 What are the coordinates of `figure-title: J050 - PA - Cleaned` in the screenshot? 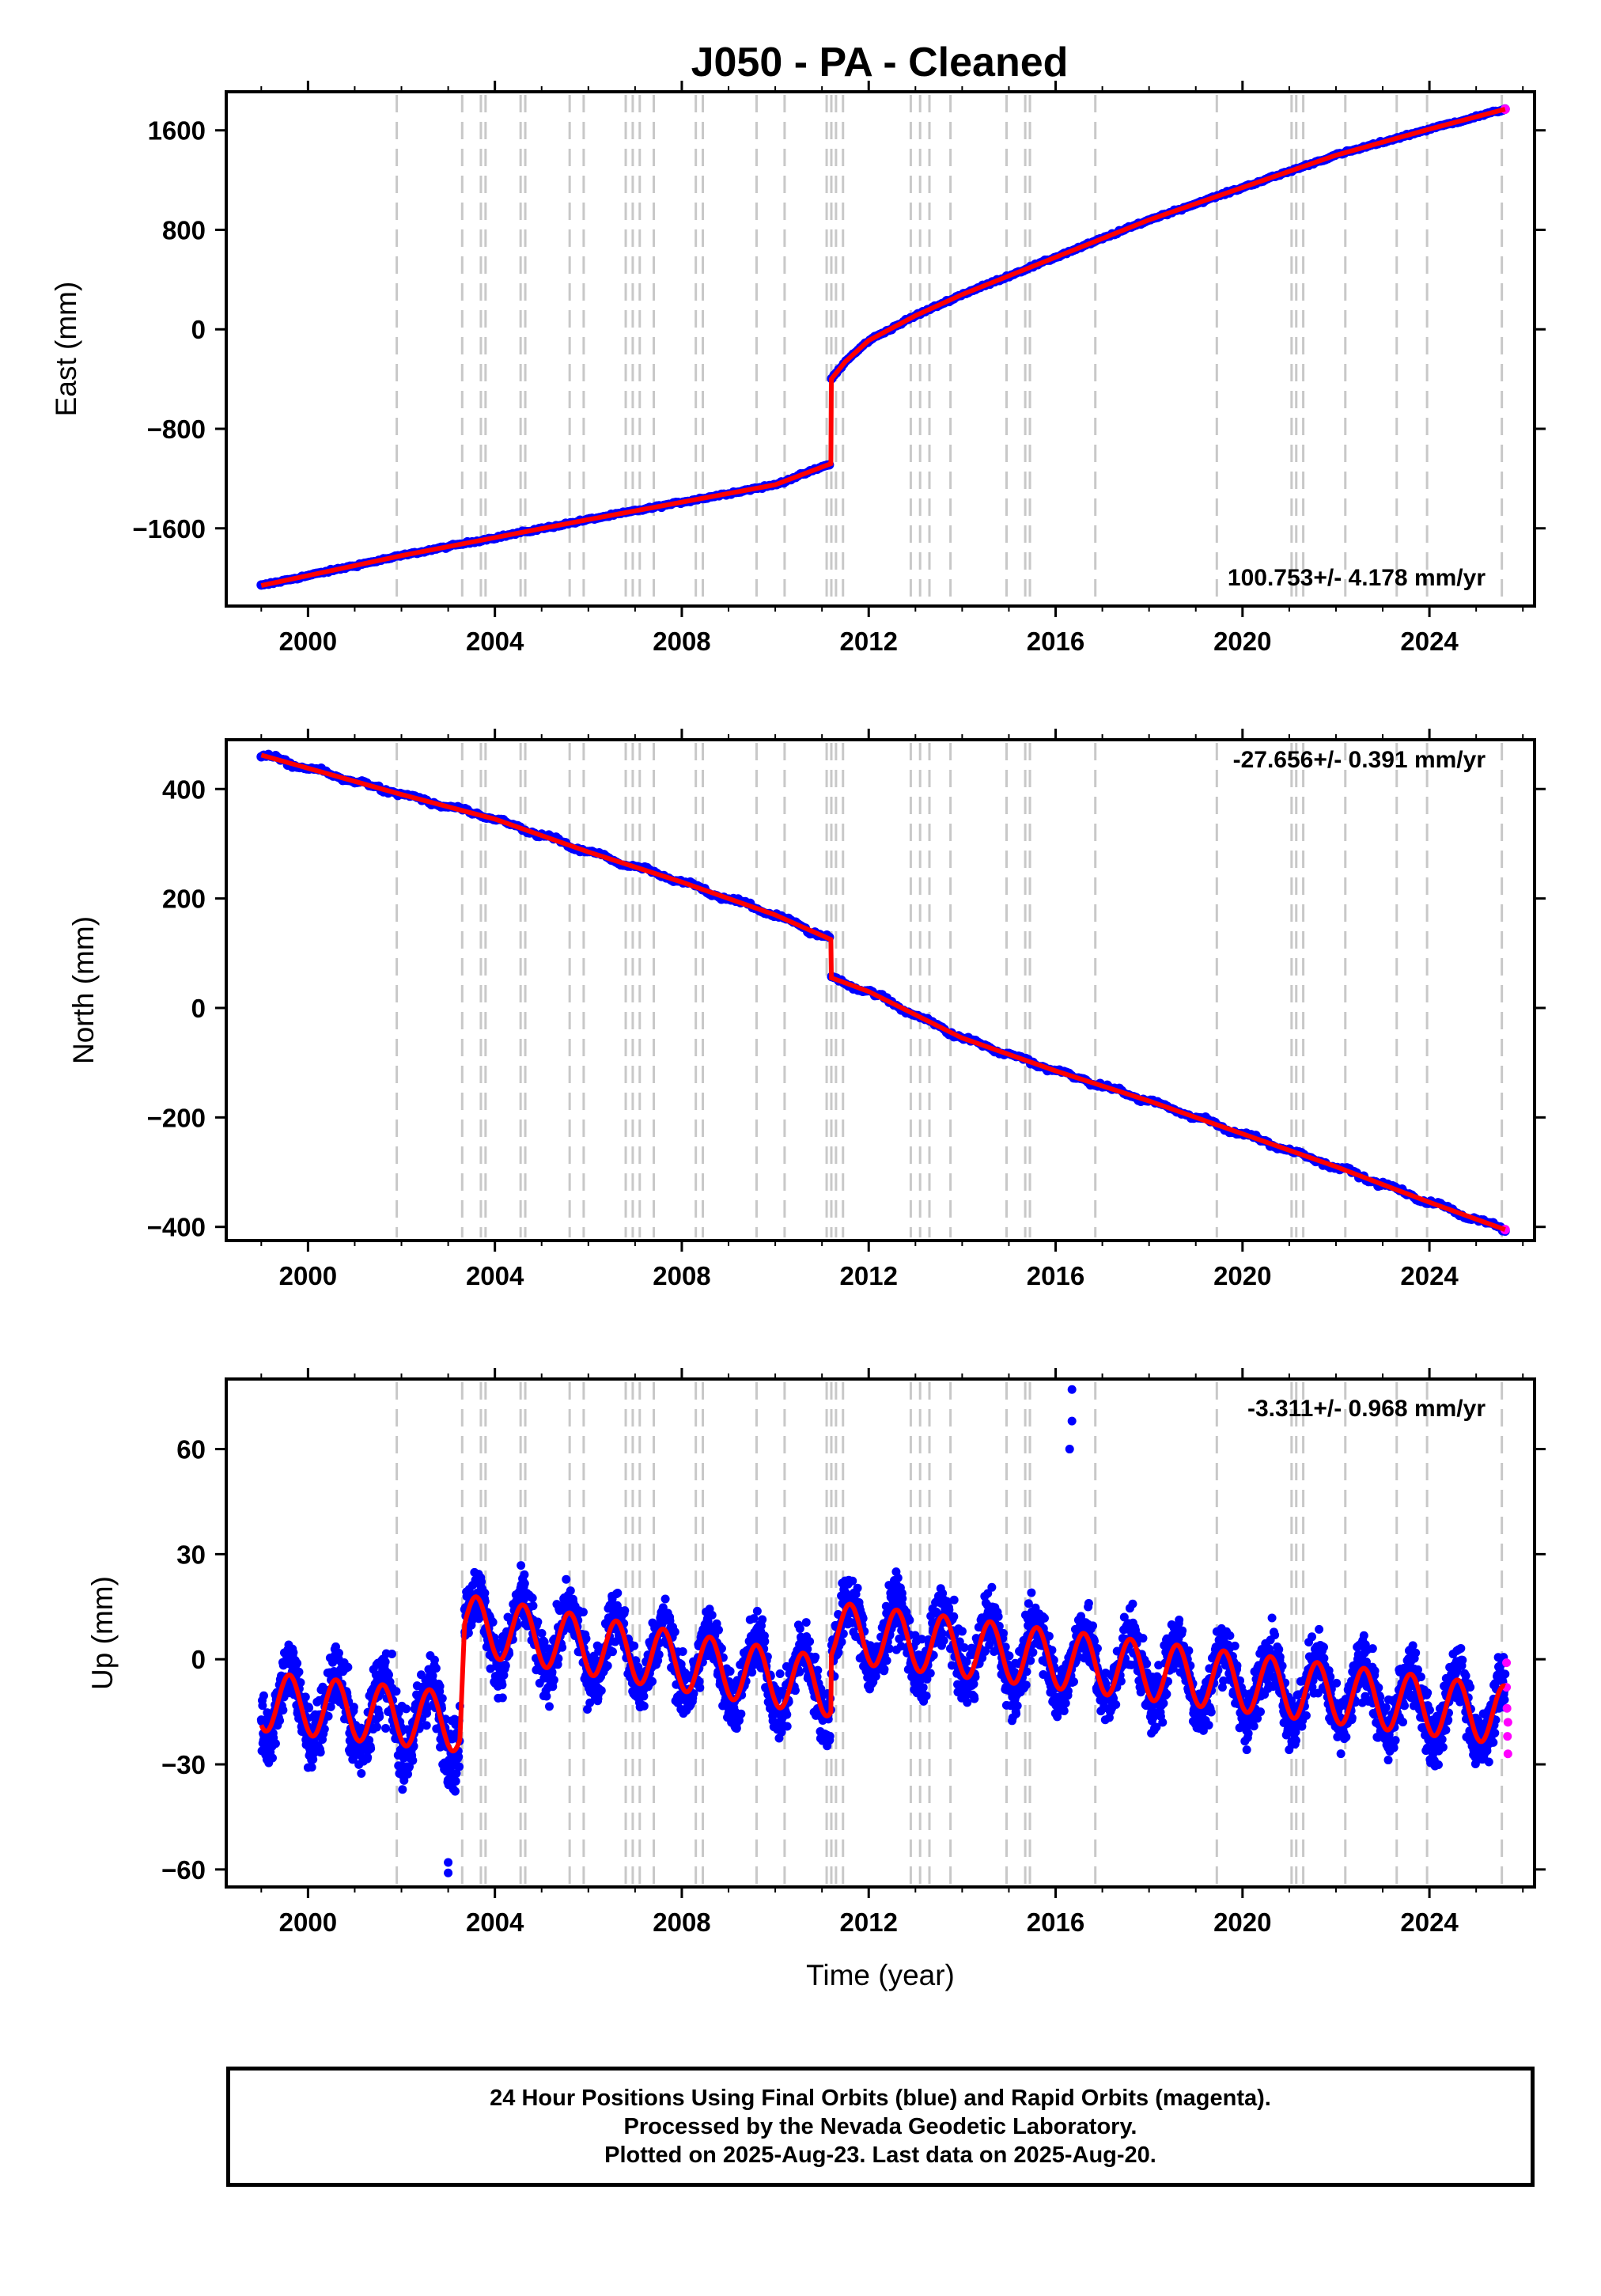 It's located at (880, 63).